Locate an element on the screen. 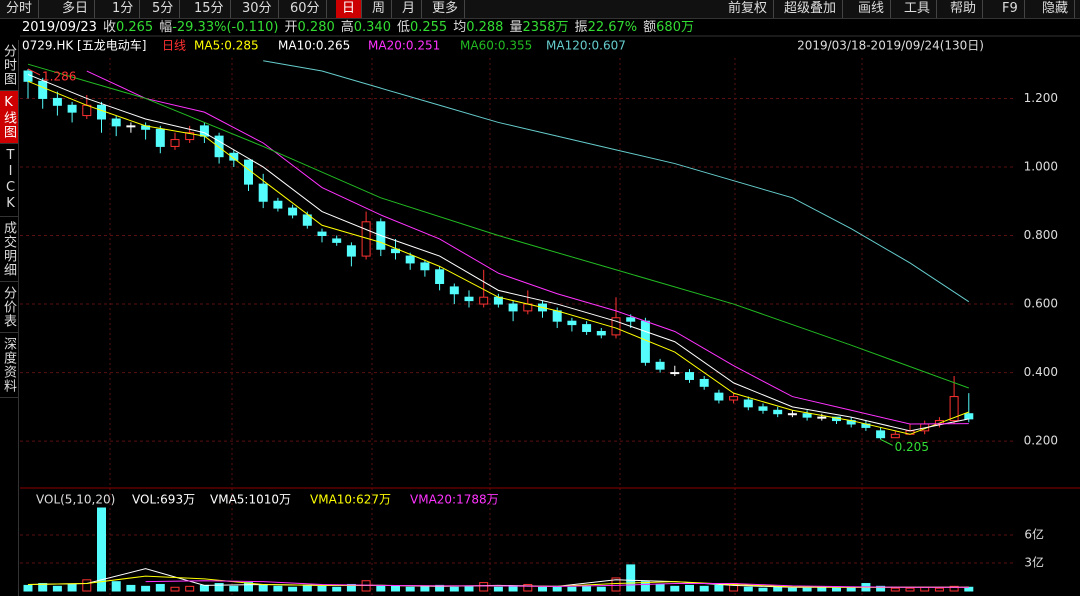 Image resolution: width=1080 pixels, height=596 pixels. chart-header: 日线 is located at coordinates (174, 46).